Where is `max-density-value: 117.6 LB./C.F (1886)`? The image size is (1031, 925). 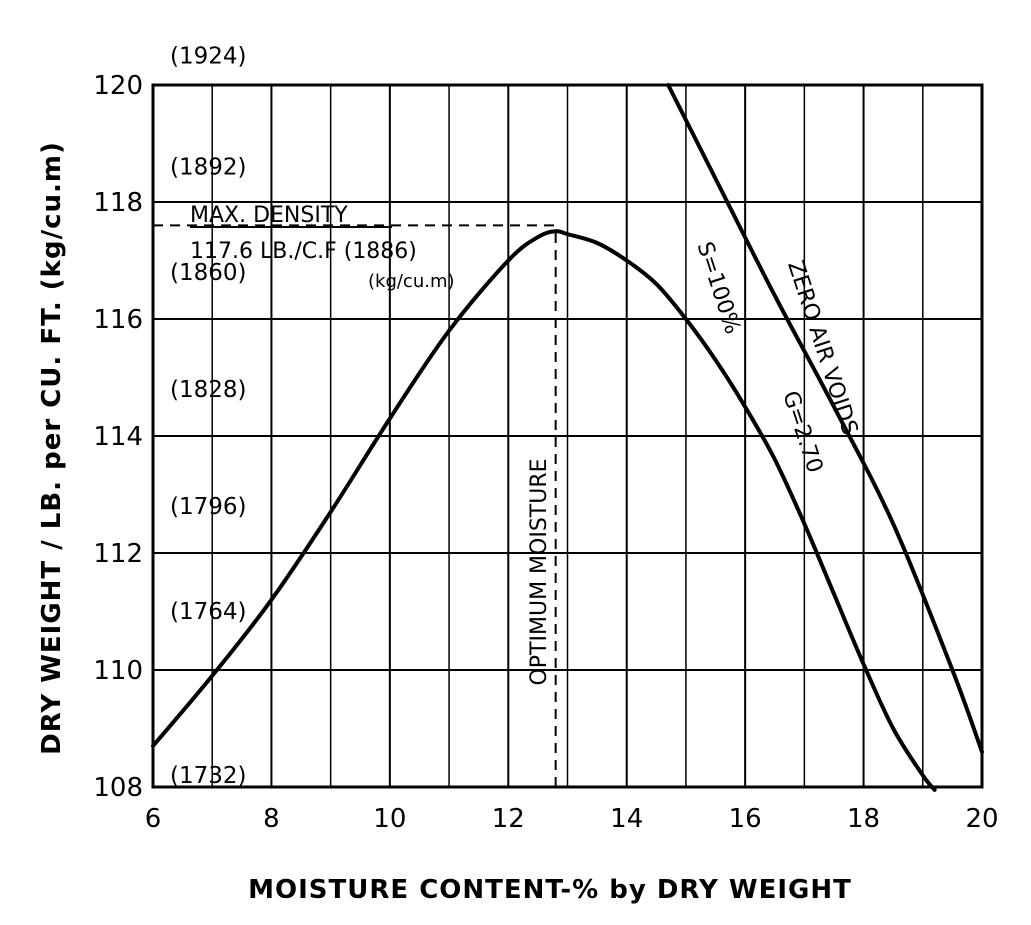
max-density-value: 117.6 LB./C.F (1886) is located at coordinates (303, 251).